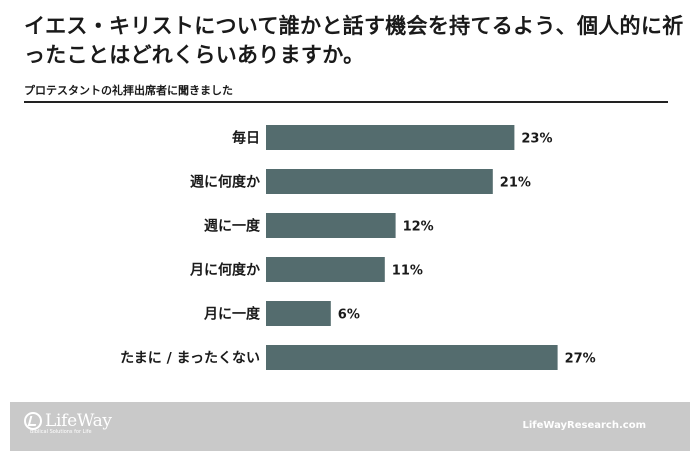 This screenshot has height=461, width=700. I want to click on category-label: 週に何度か, so click(225, 182).